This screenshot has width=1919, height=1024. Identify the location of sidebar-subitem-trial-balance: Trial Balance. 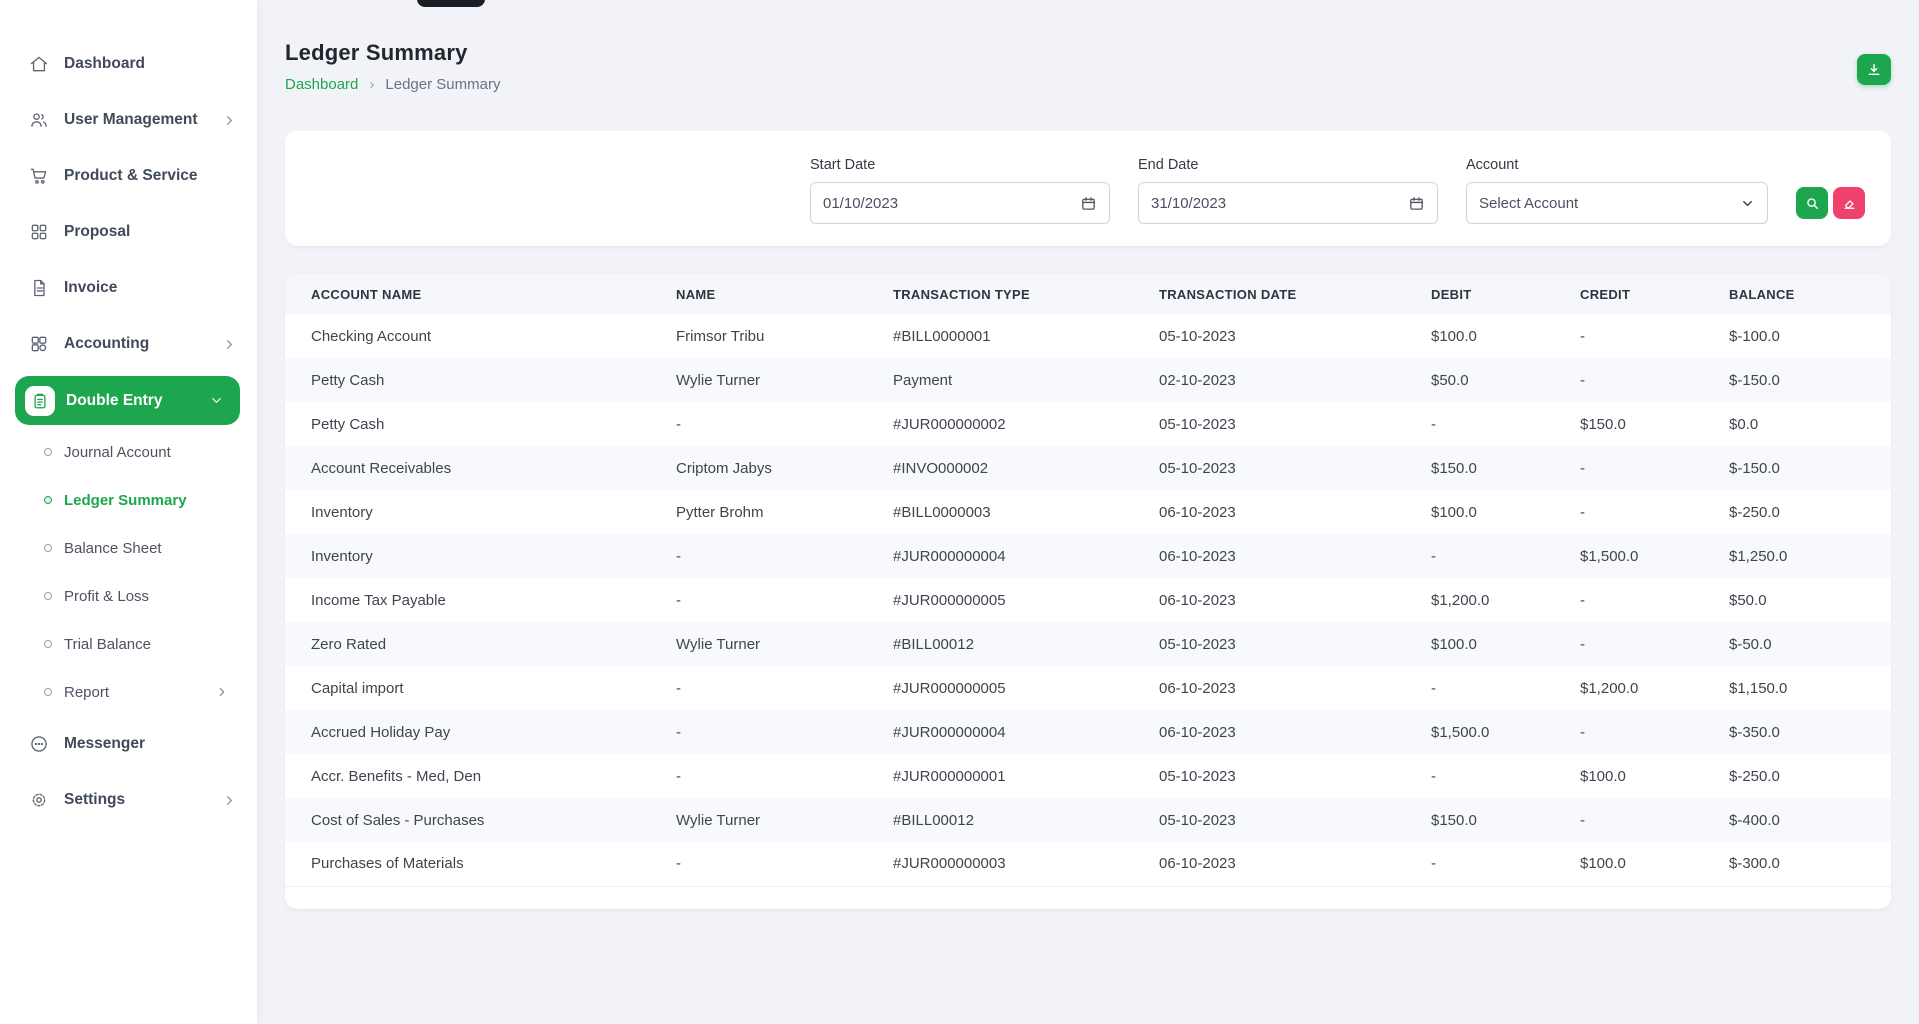
(128, 644).